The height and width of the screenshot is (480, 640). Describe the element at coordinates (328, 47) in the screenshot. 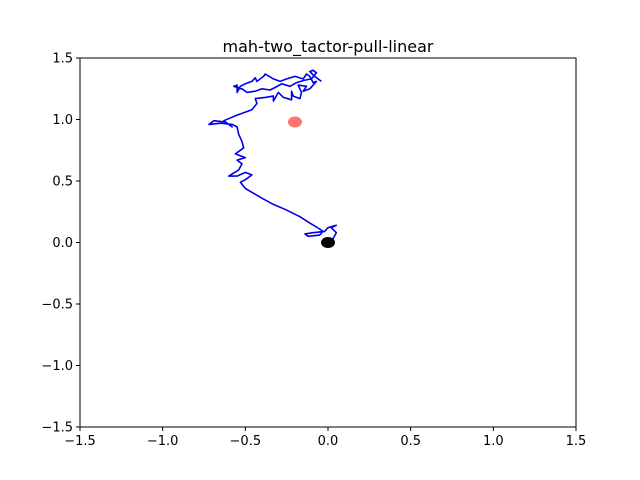

I see `chart-title: mah-two_tactor-pull-linear` at that location.